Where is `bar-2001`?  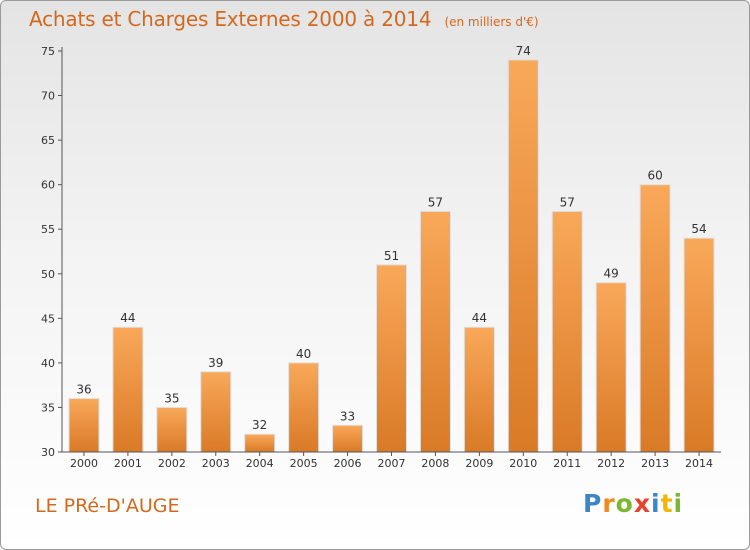
bar-2001 is located at coordinates (128, 389).